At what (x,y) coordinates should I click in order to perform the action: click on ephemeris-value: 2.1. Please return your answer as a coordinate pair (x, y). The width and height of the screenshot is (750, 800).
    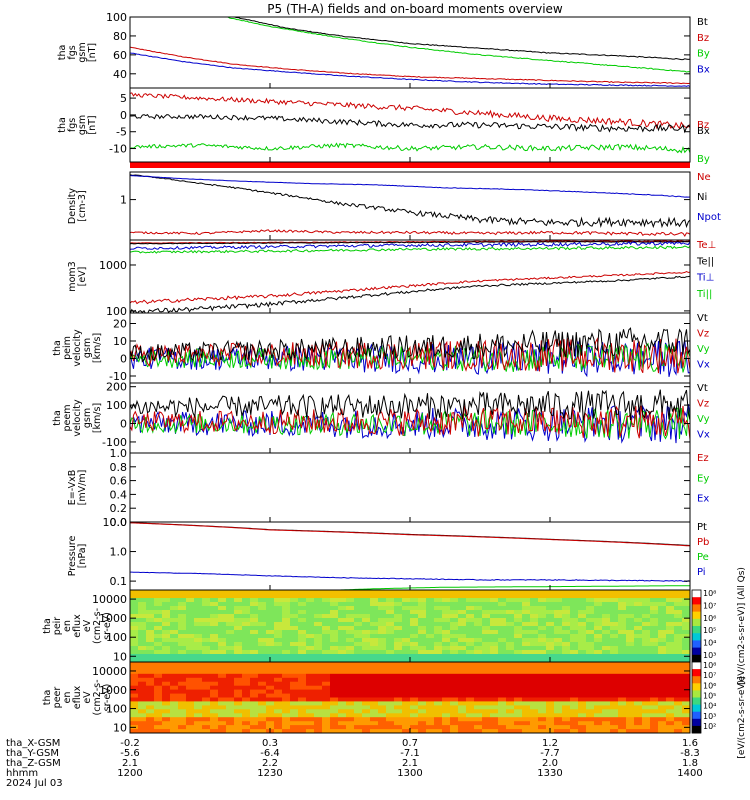
    Looking at the image, I should click on (410, 763).